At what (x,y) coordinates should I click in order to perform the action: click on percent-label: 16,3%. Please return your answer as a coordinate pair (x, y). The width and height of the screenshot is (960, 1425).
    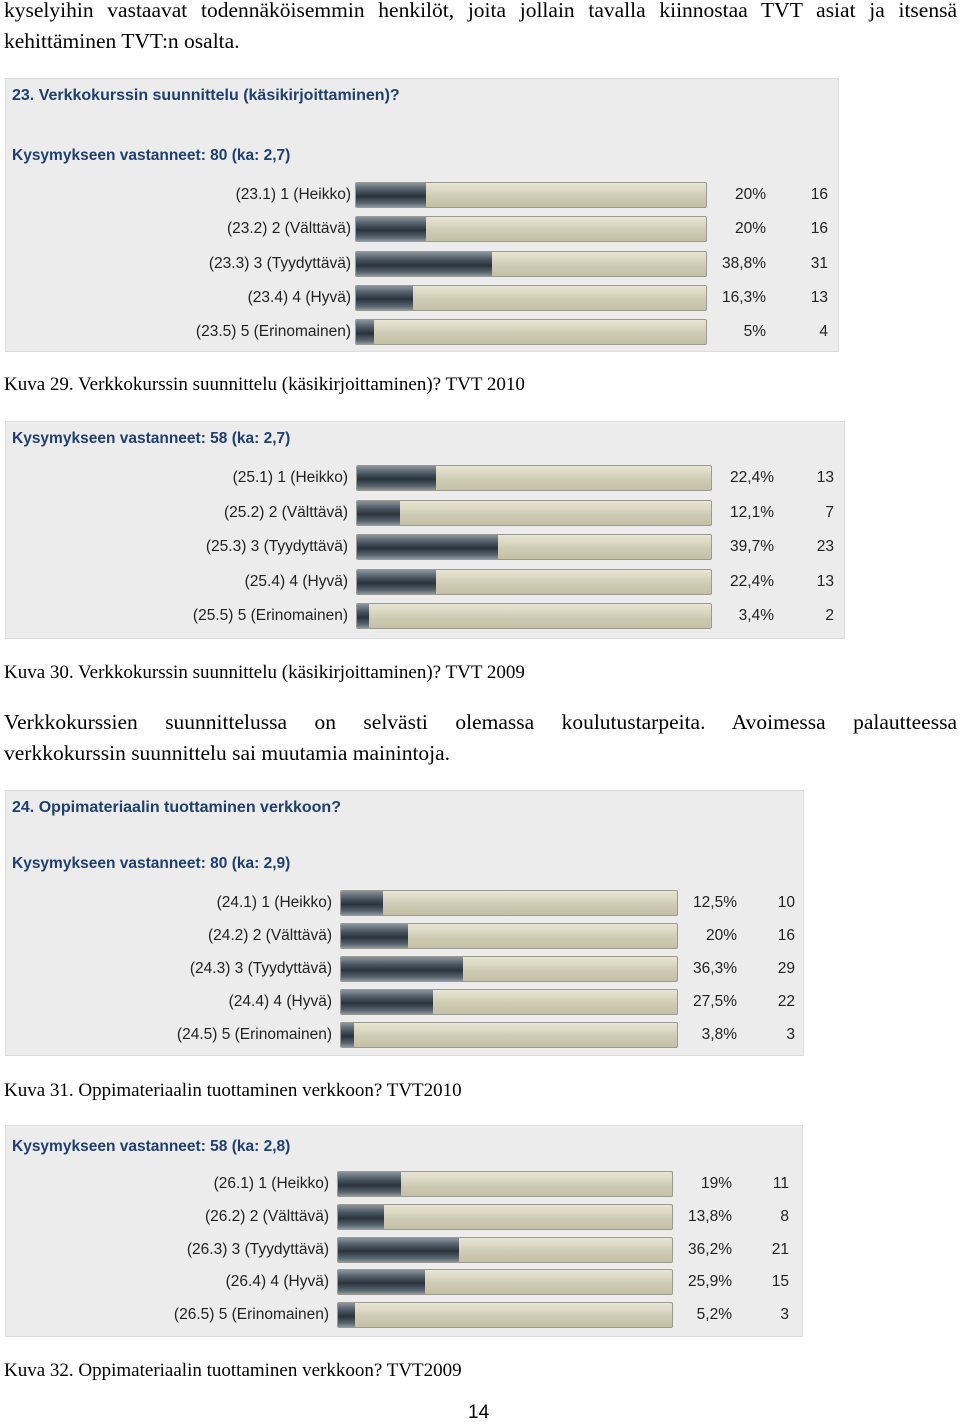
    Looking at the image, I should click on (744, 297).